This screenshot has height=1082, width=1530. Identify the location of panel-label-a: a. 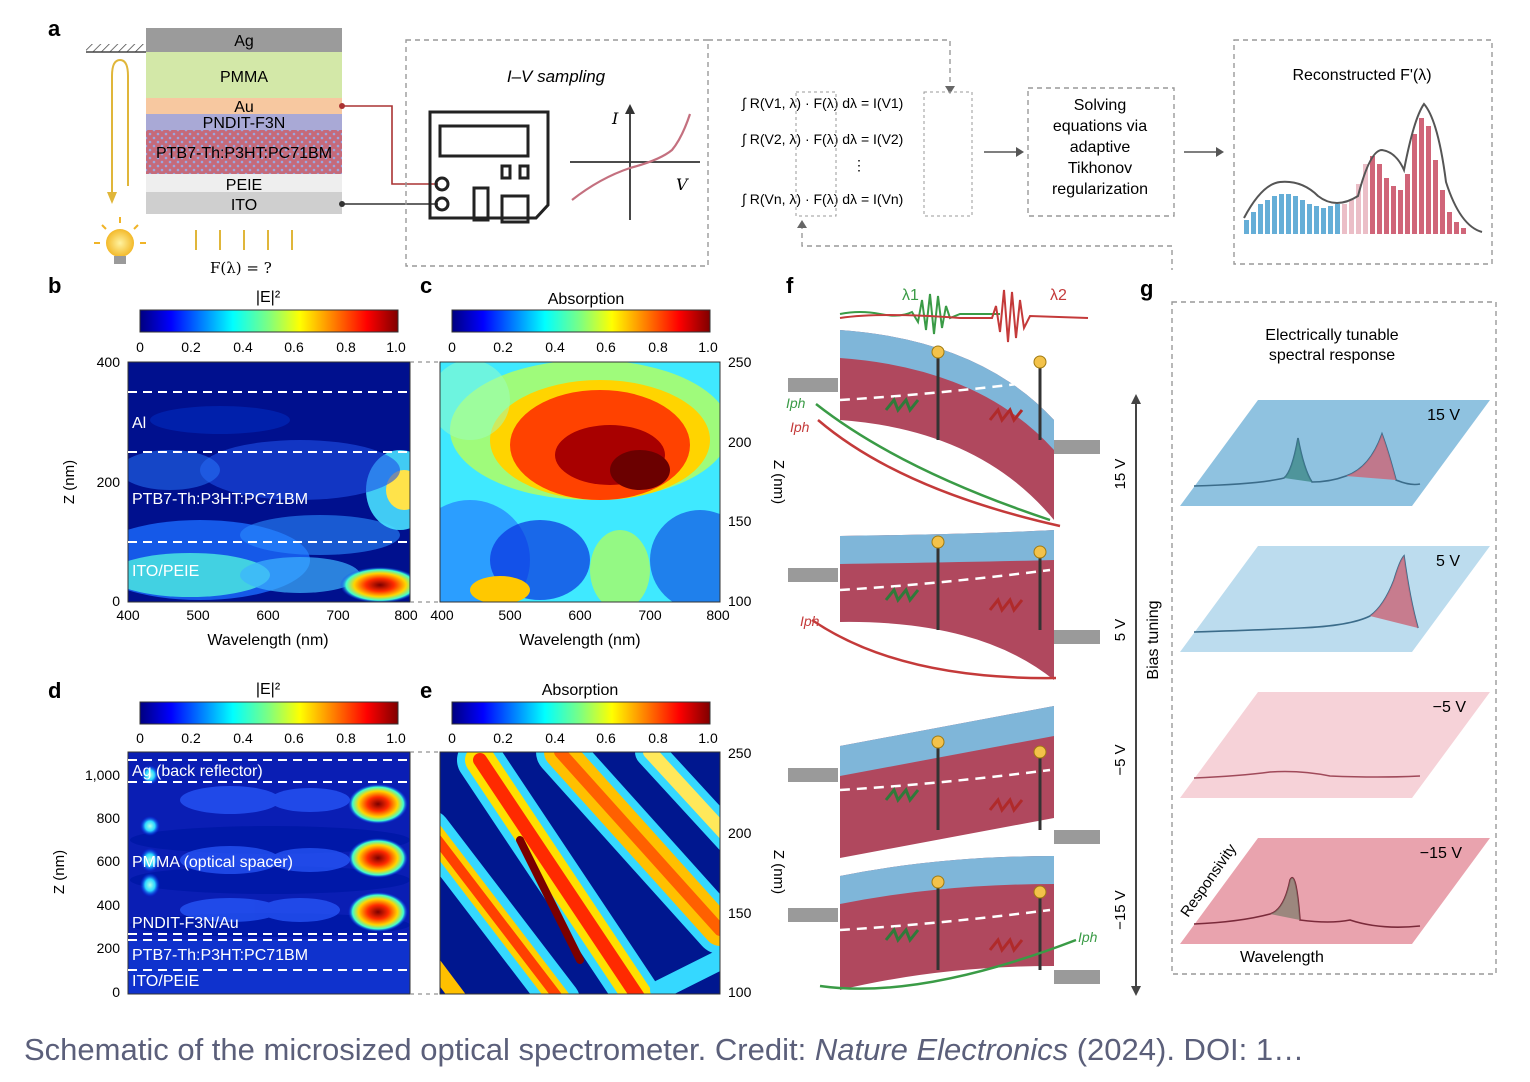
(54, 28).